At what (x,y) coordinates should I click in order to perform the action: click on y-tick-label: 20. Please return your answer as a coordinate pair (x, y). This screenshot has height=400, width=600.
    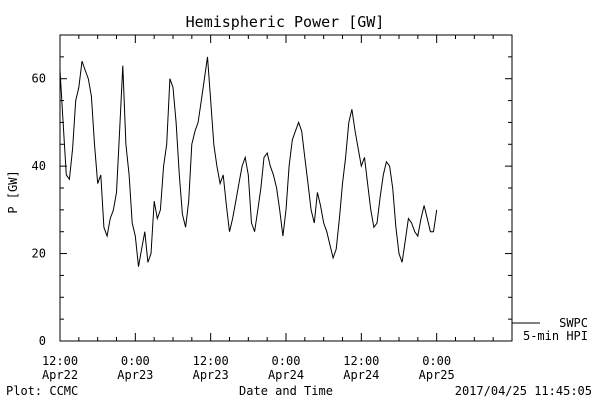
    Looking at the image, I should click on (39, 254).